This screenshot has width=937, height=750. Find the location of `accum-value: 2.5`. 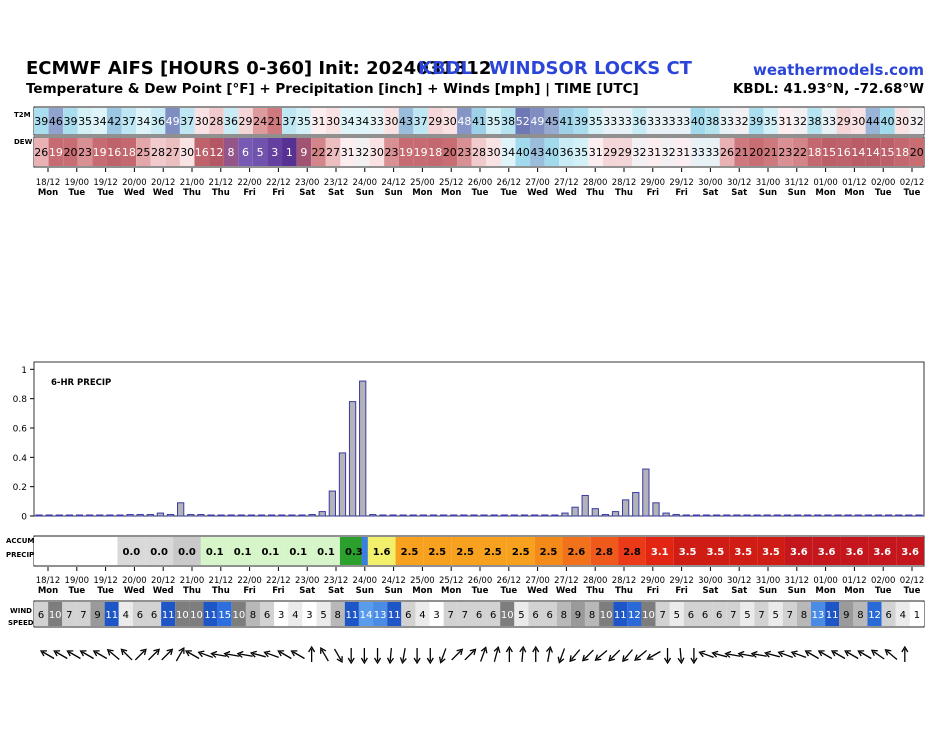

accum-value: 2.5 is located at coordinates (521, 552).